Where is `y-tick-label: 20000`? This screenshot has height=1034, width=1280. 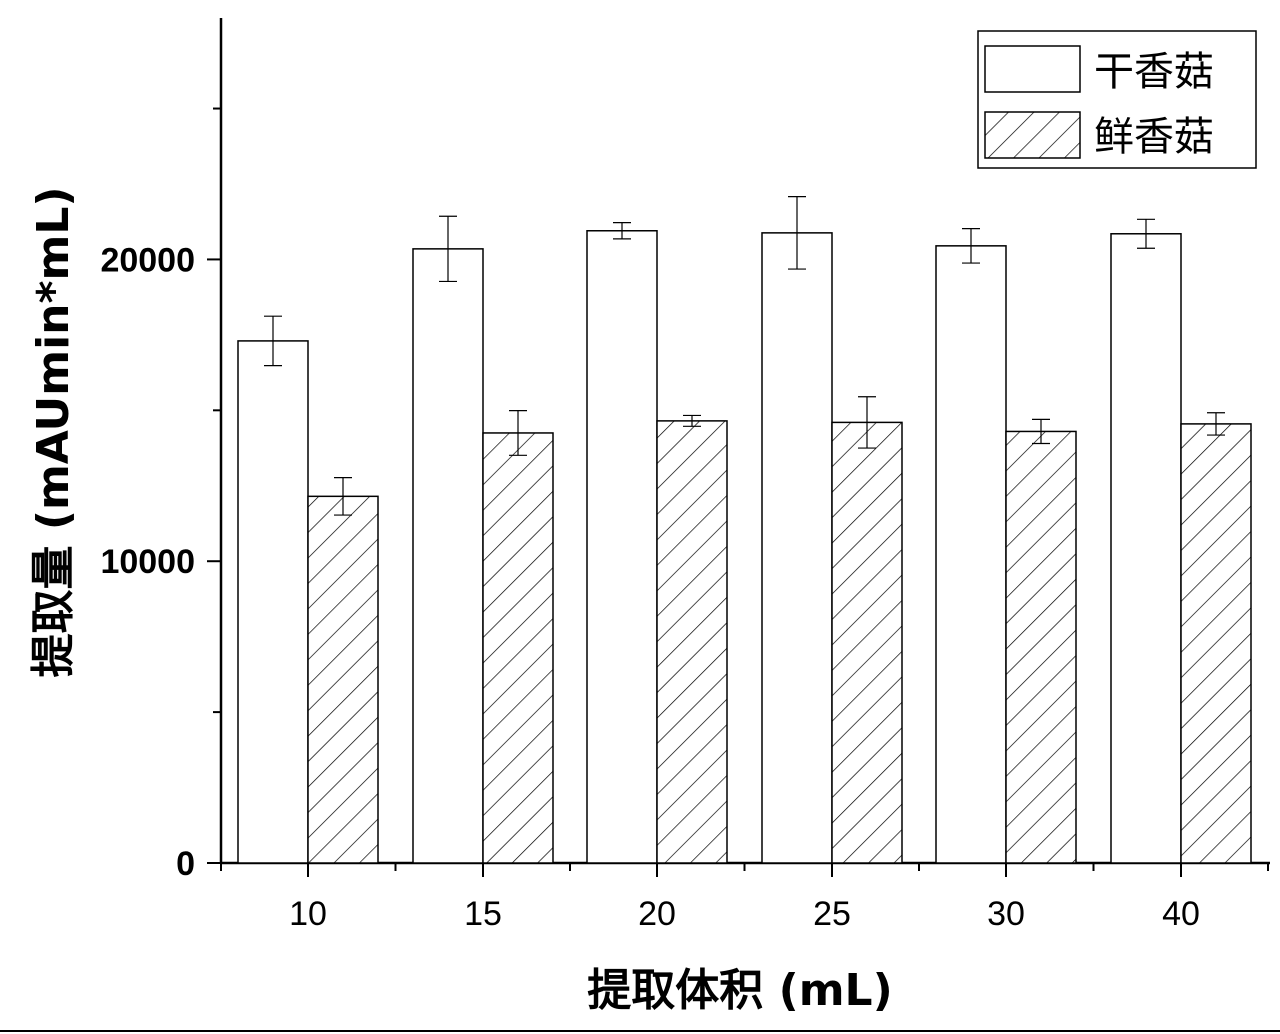
y-tick-label: 20000 is located at coordinates (147, 260).